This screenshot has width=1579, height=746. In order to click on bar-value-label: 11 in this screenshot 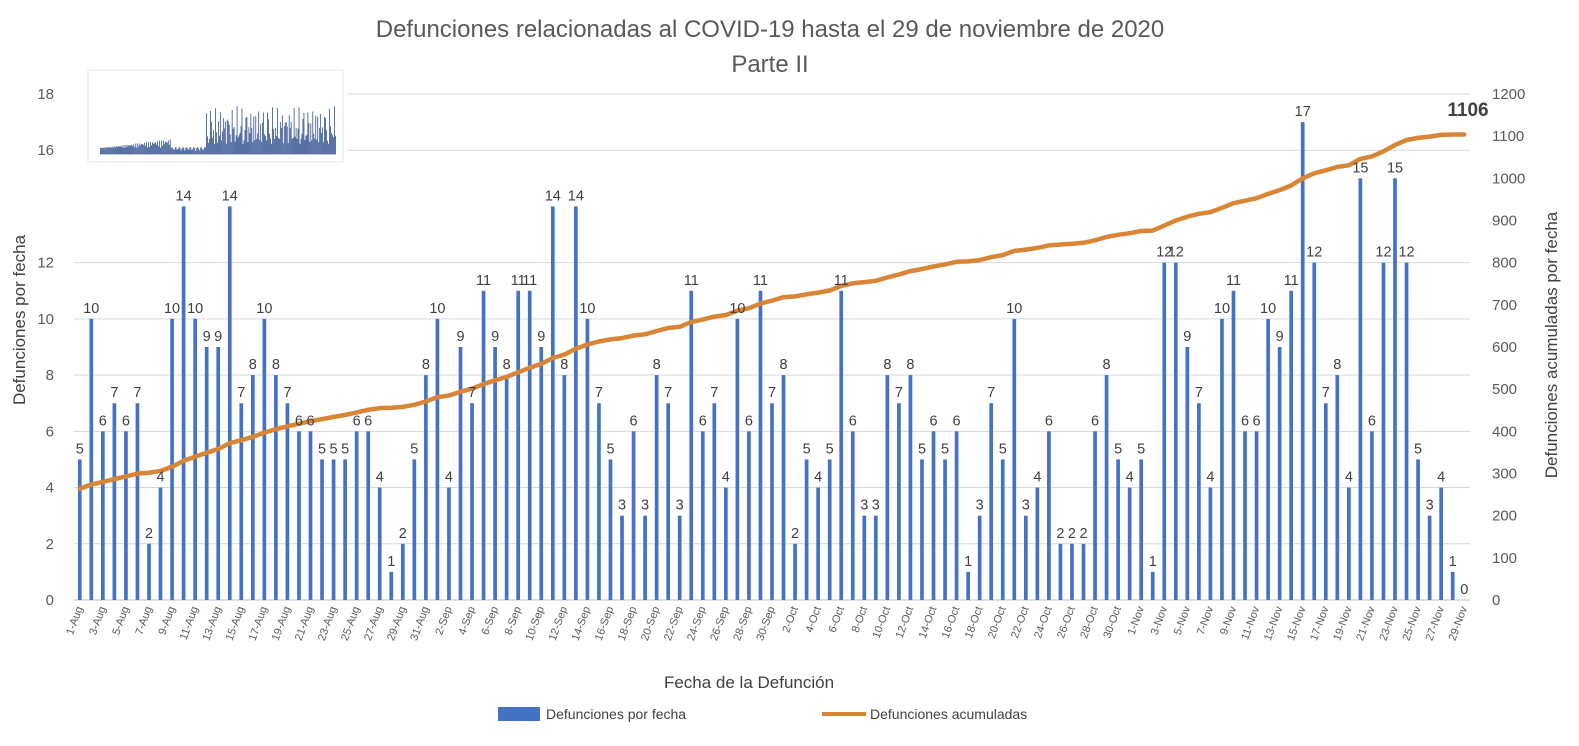, I will do `click(1233, 281)`.